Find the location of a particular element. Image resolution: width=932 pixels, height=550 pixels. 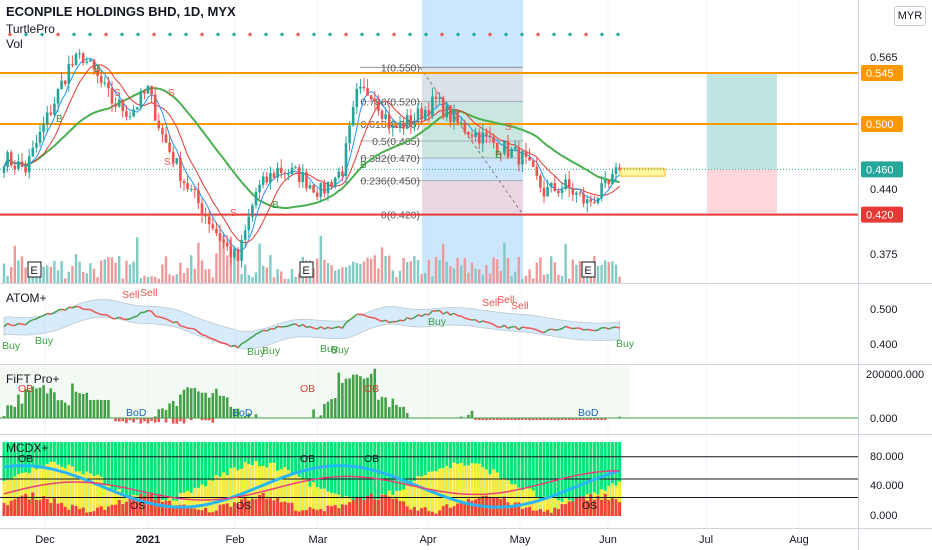

mcdx-tick-label: 0.000 is located at coordinates (884, 516).